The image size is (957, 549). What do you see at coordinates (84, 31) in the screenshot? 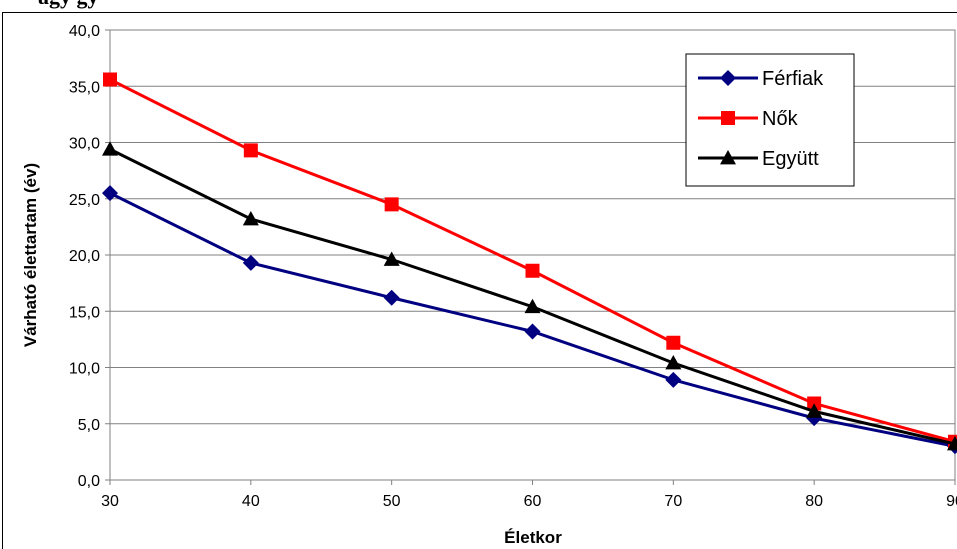
I see `y-tick-label: 40,0` at bounding box center [84, 31].